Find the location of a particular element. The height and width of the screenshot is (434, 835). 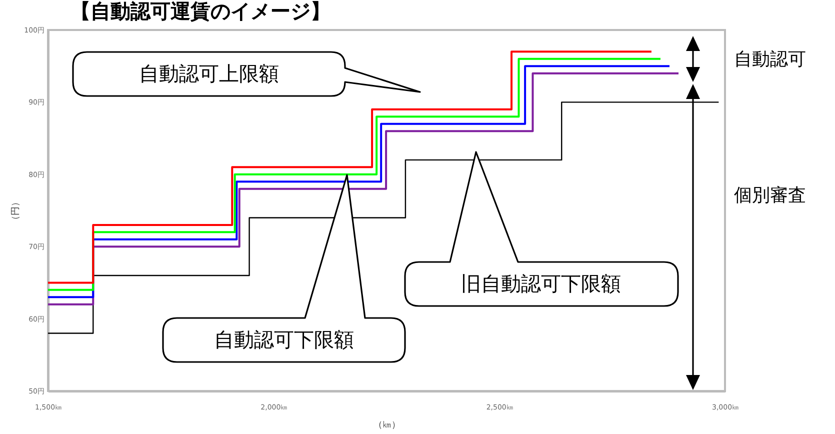

annotation: 自動認可上限額 is located at coordinates (209, 73).